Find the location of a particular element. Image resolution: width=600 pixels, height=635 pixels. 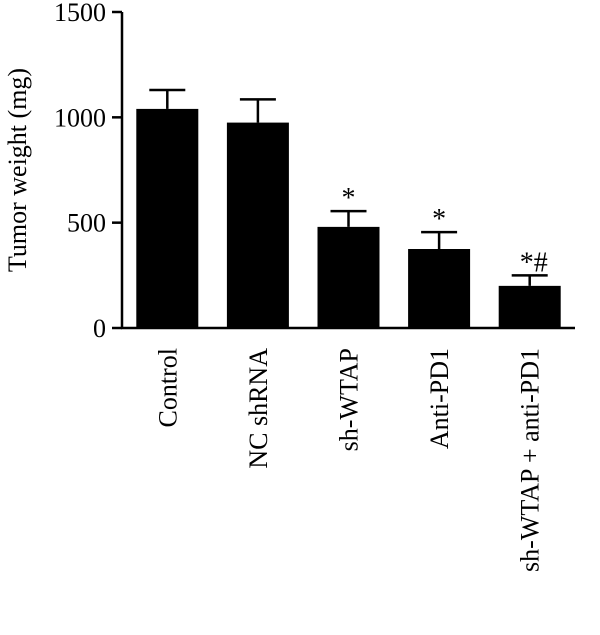

x-tick-label: sh-WTAP is located at coordinates (349, 399).